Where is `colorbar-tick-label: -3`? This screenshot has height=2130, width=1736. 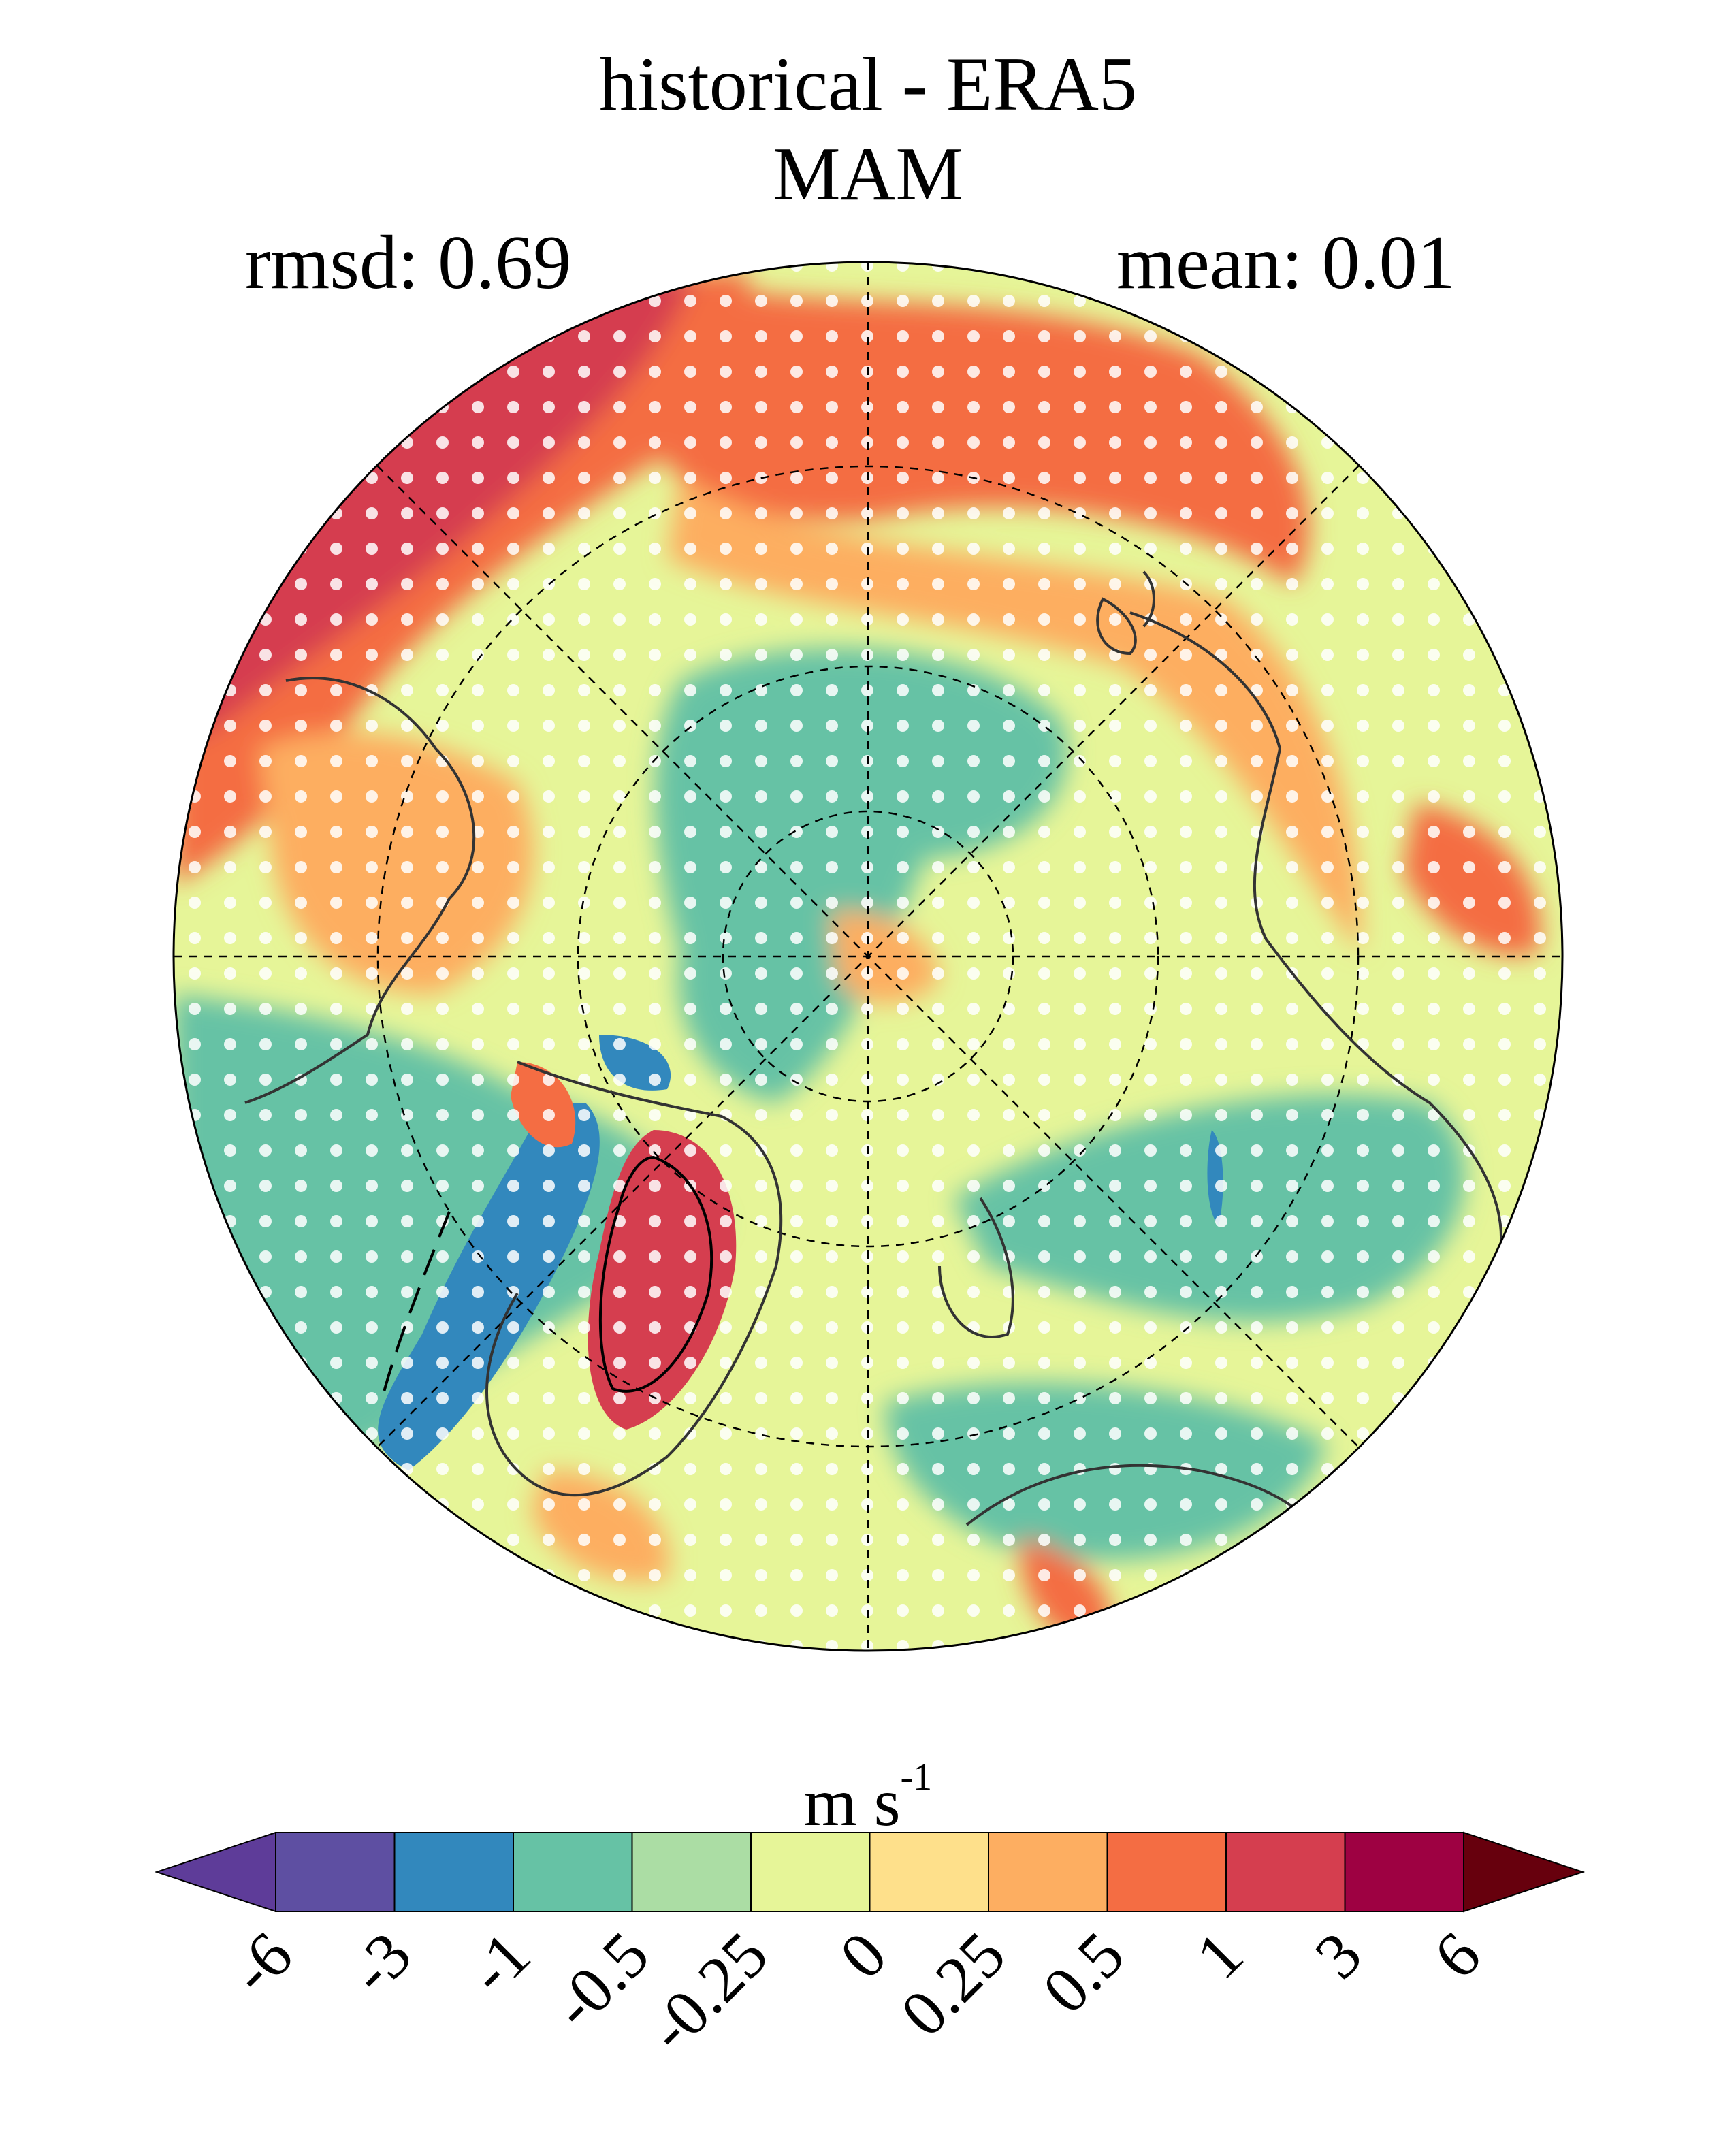
colorbar-tick-label: -3 is located at coordinates (380, 1962).